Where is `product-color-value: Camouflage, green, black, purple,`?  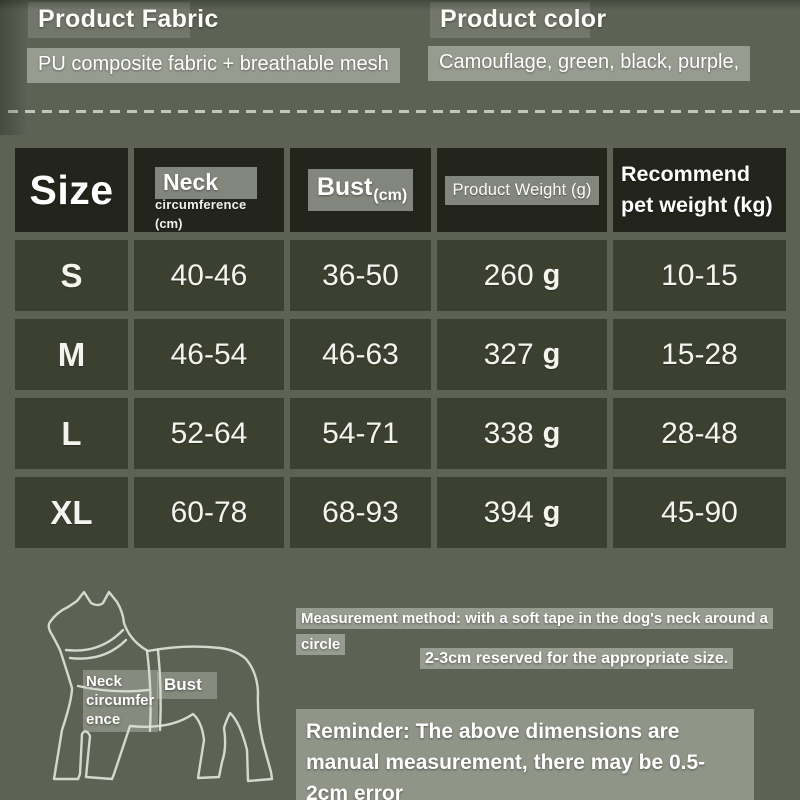
product-color-value: Camouflage, green, black, purple, is located at coordinates (589, 63).